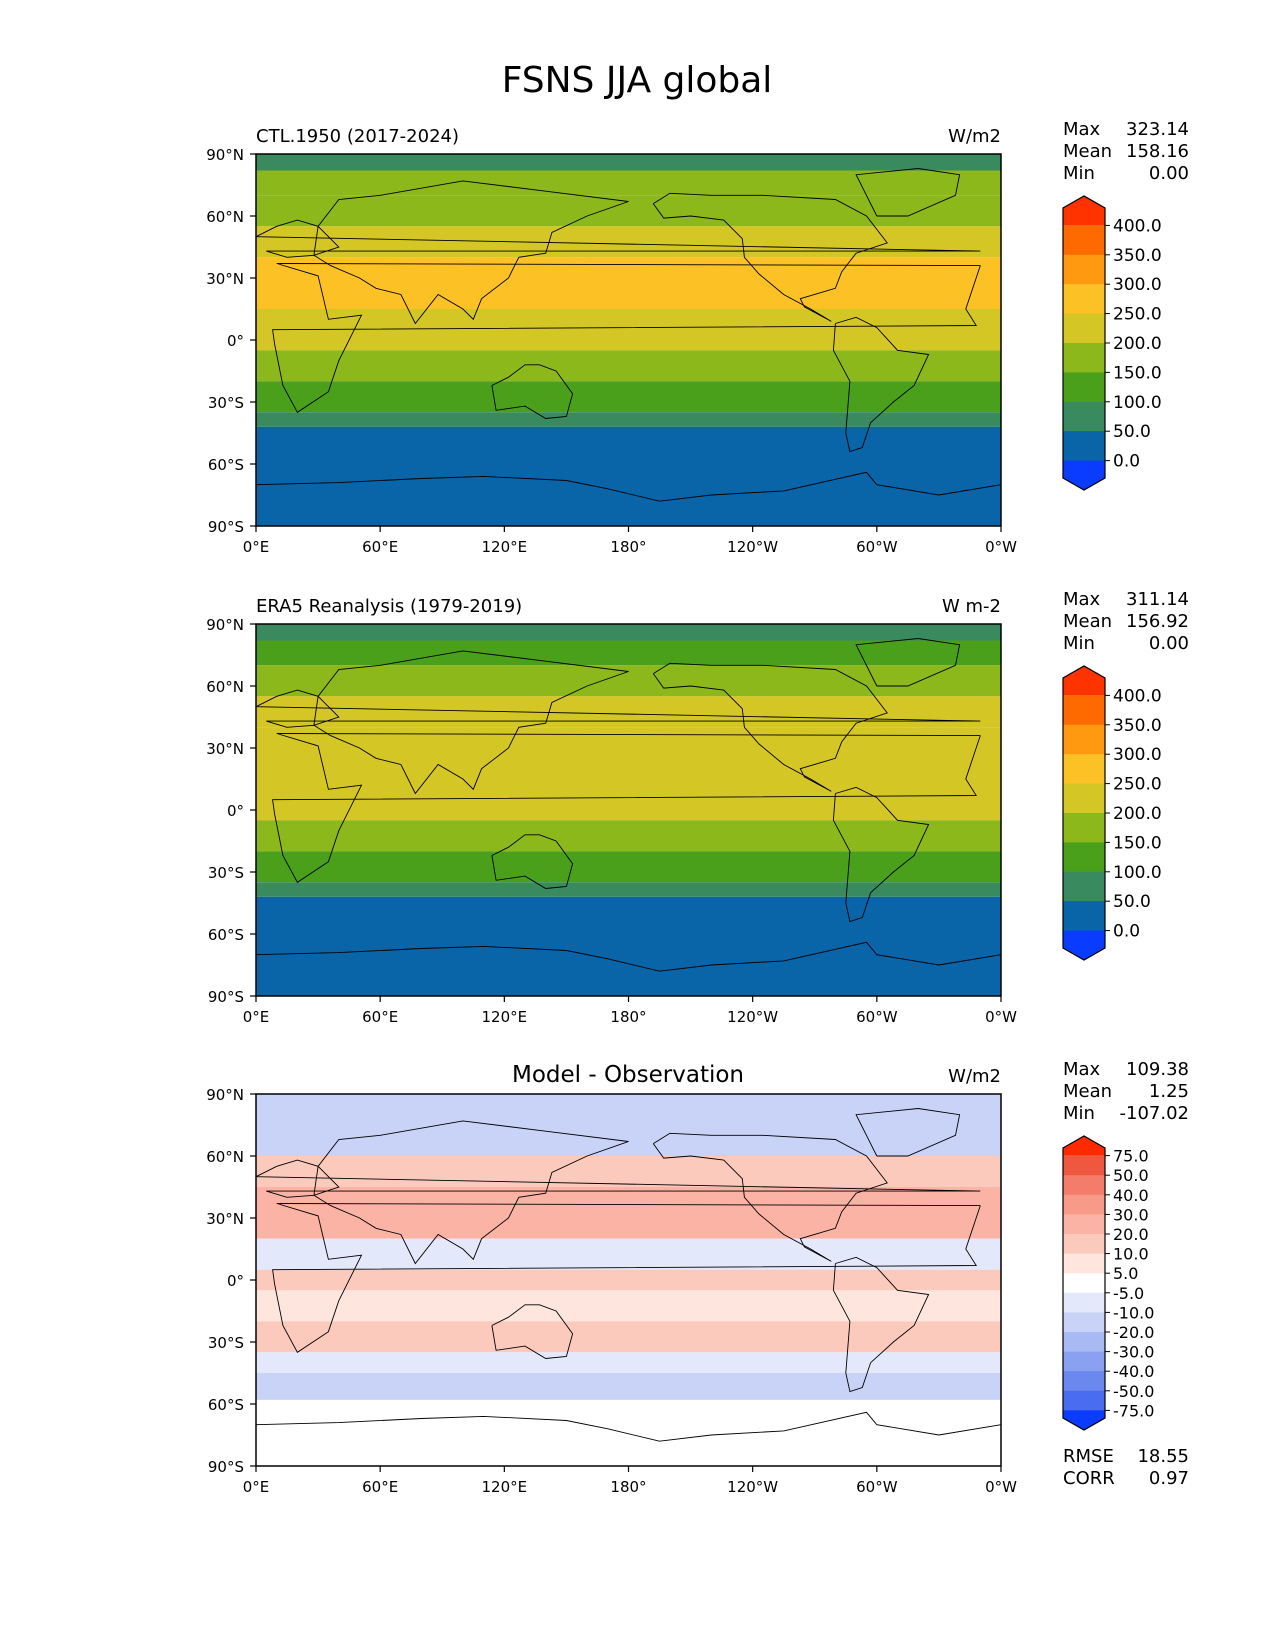 Image resolution: width=1275 pixels, height=1650 pixels. Describe the element at coordinates (357, 136) in the screenshot. I see `panel-1-left-title: CTL.1950 (2017-2024)` at that location.